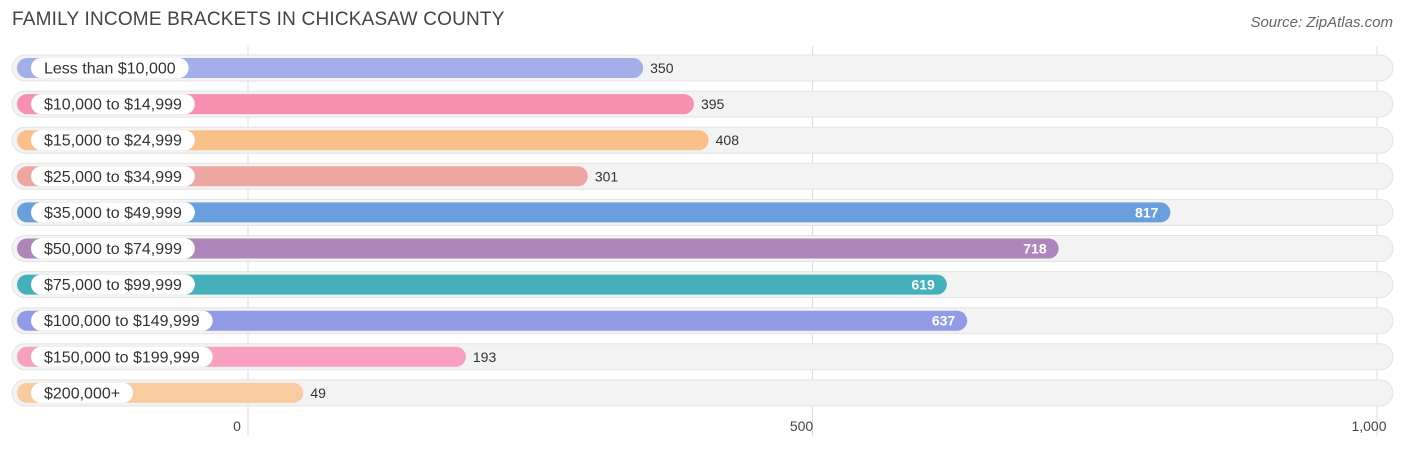 The image size is (1406, 449). I want to click on x-tick-label: 0, so click(237, 426).